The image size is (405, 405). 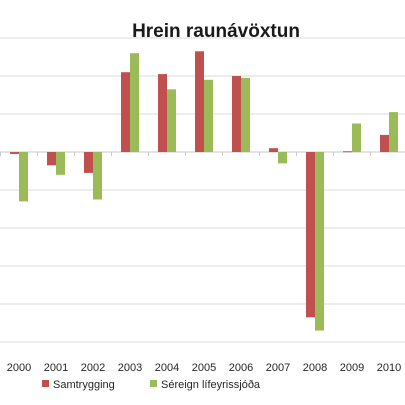 What do you see at coordinates (84, 385) in the screenshot?
I see `legend-label-samtrygging: Samtrygging` at bounding box center [84, 385].